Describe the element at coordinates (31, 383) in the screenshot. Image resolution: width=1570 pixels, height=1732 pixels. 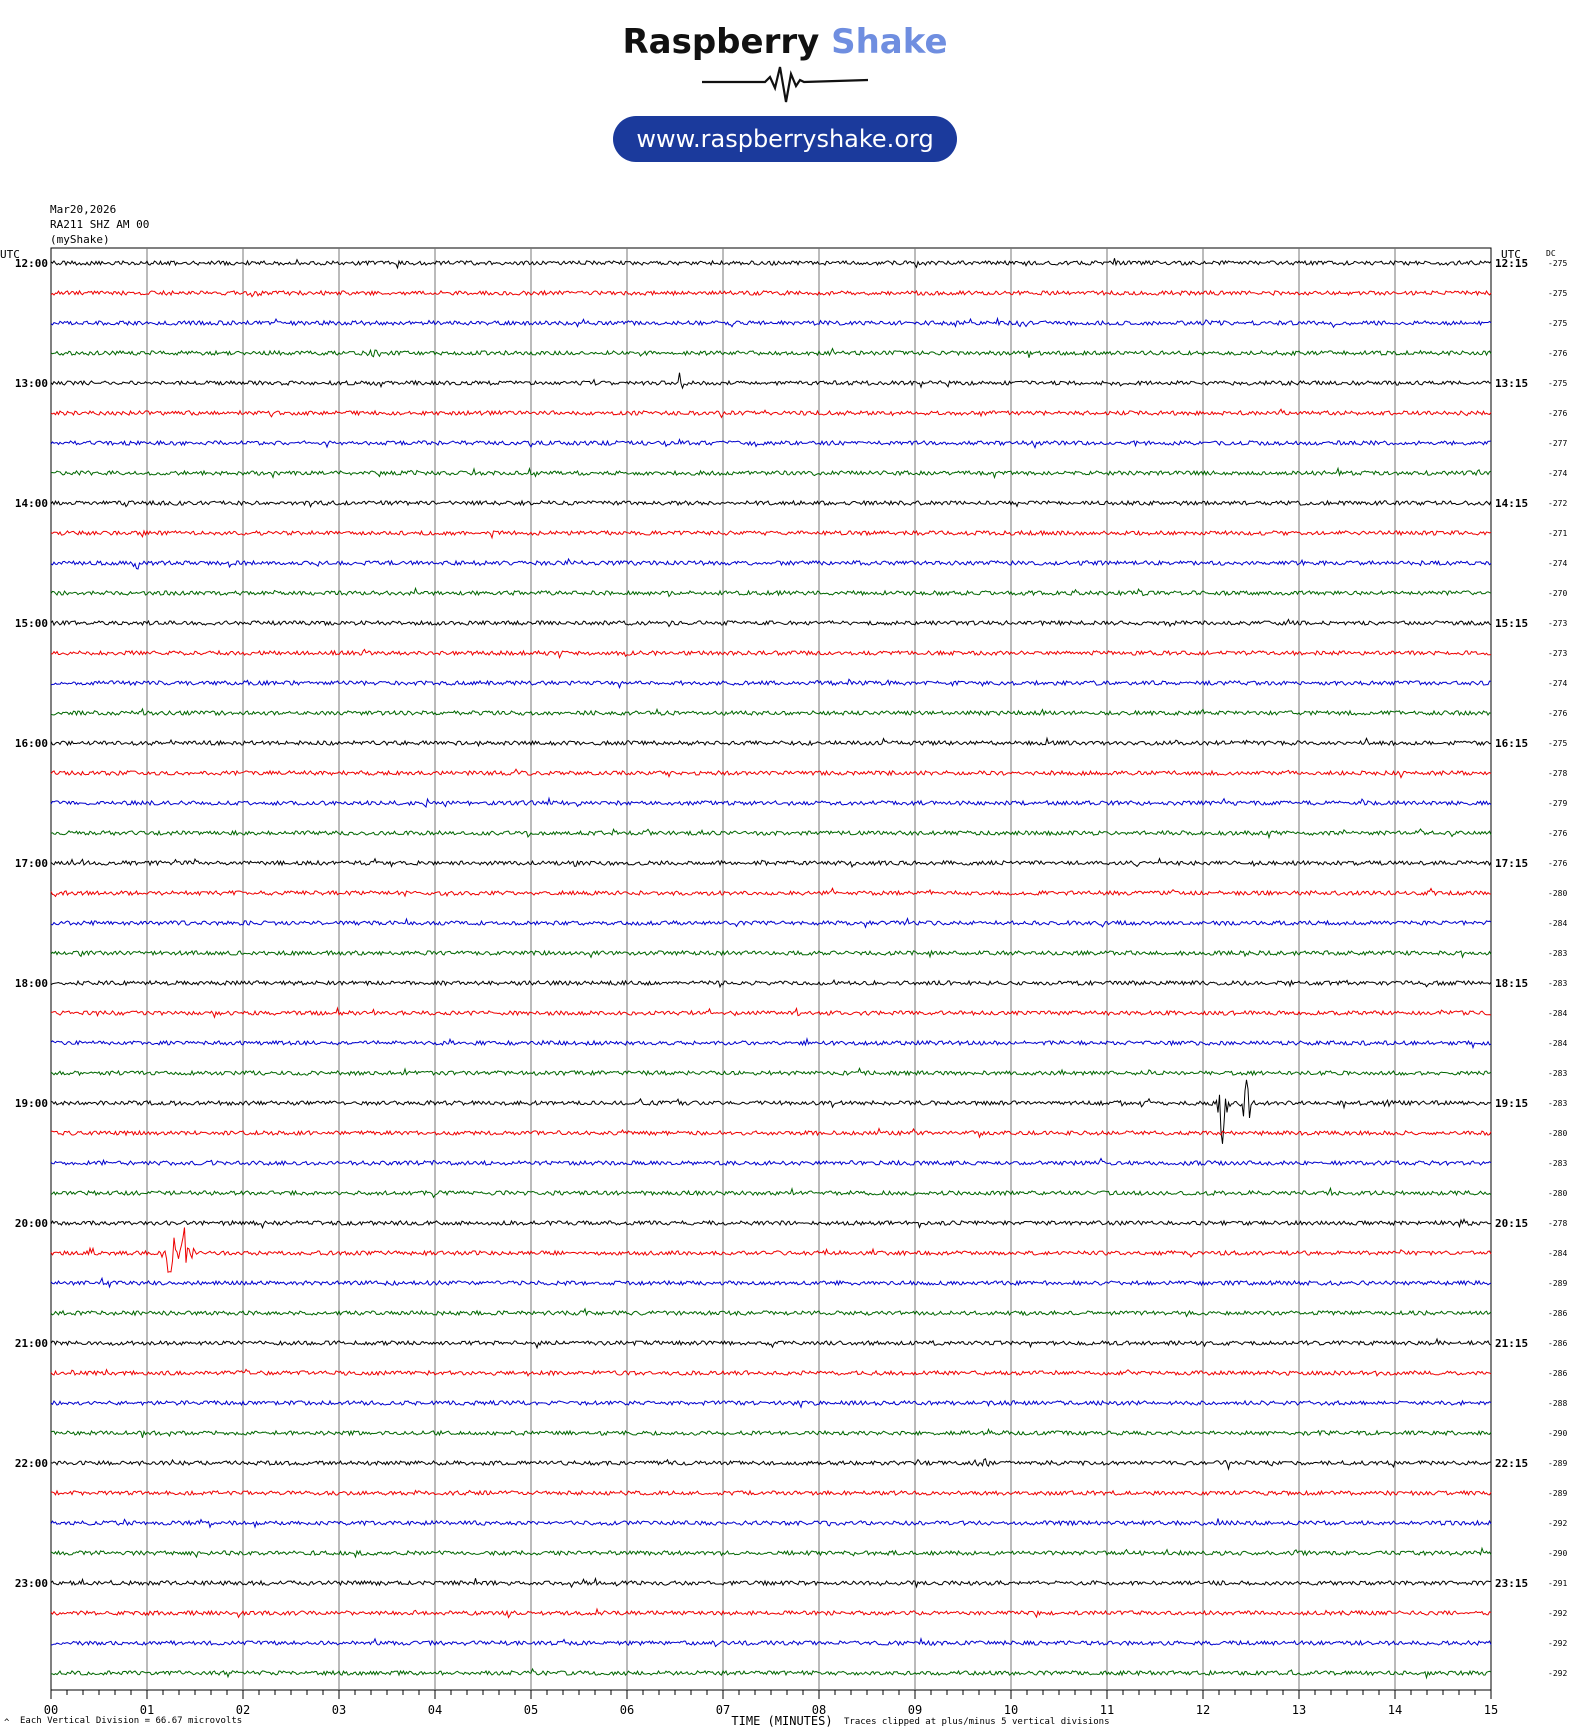
I see `left-hour-label: 13:00` at that location.